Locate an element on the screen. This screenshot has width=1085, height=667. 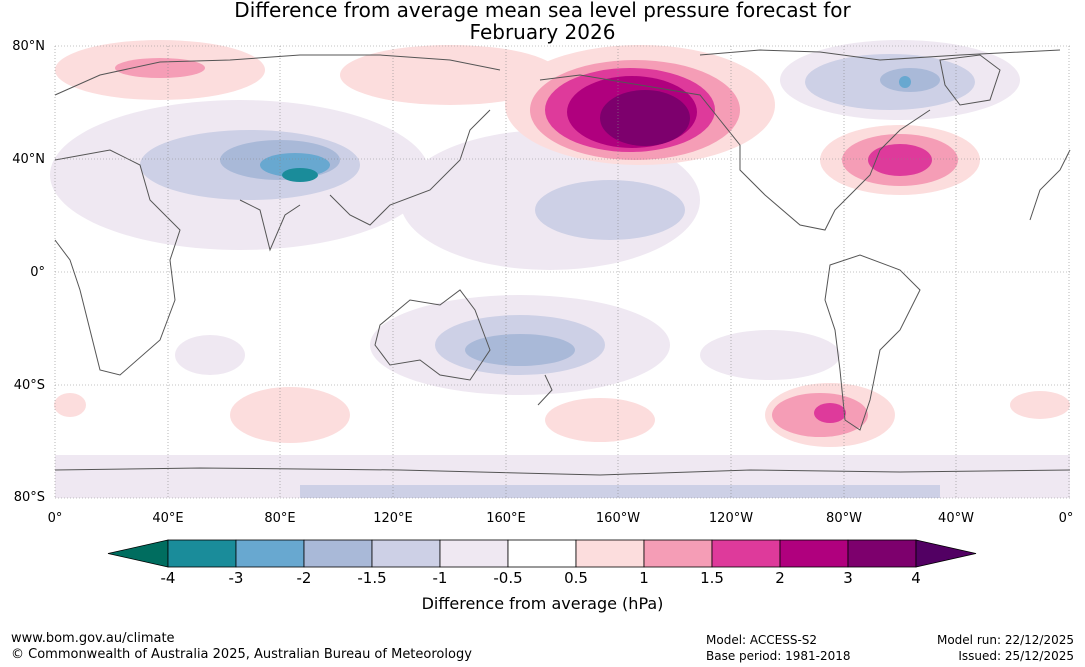
lon-label-80w: 80°W is located at coordinates (844, 518).